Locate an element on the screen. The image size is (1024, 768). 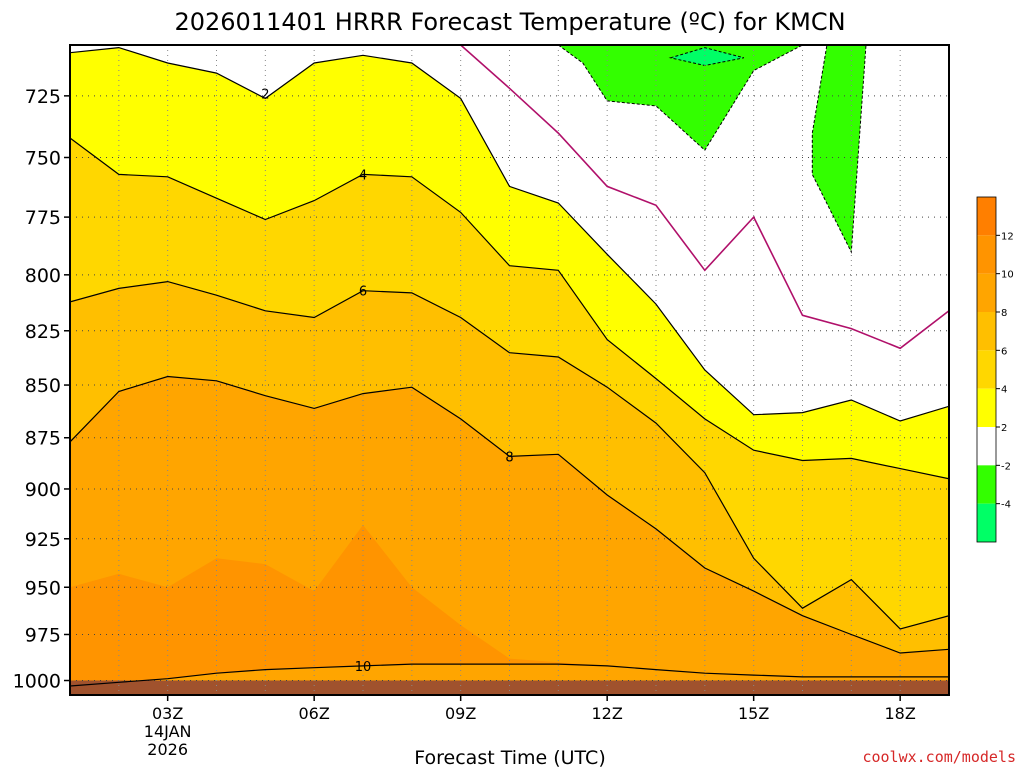
colorbar-label--2: -2 is located at coordinates (1006, 466).